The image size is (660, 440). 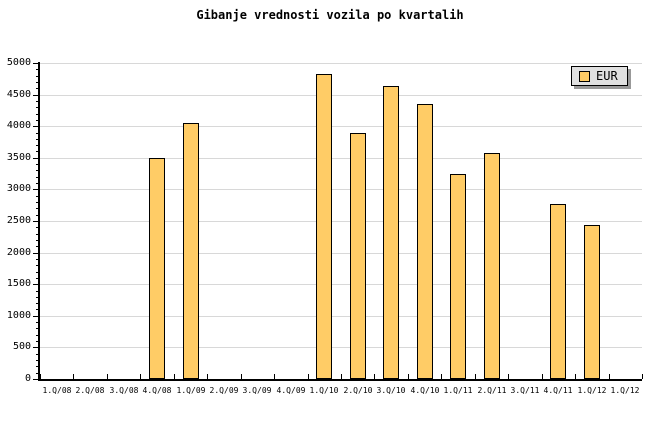 I want to click on x-axis-tick-label: 4.Q/11, so click(x=558, y=390).